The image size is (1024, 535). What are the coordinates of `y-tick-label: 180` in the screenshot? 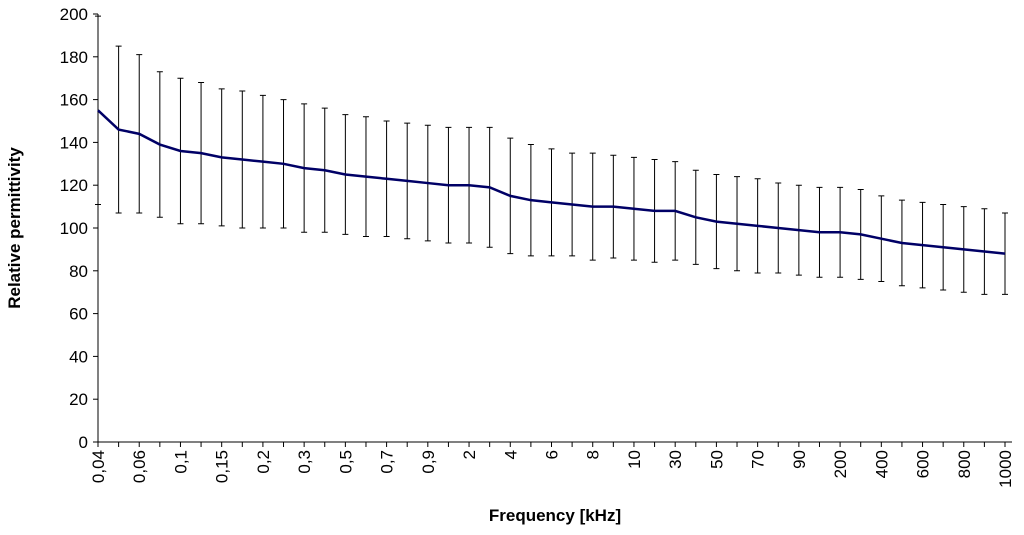 It's located at (74, 57).